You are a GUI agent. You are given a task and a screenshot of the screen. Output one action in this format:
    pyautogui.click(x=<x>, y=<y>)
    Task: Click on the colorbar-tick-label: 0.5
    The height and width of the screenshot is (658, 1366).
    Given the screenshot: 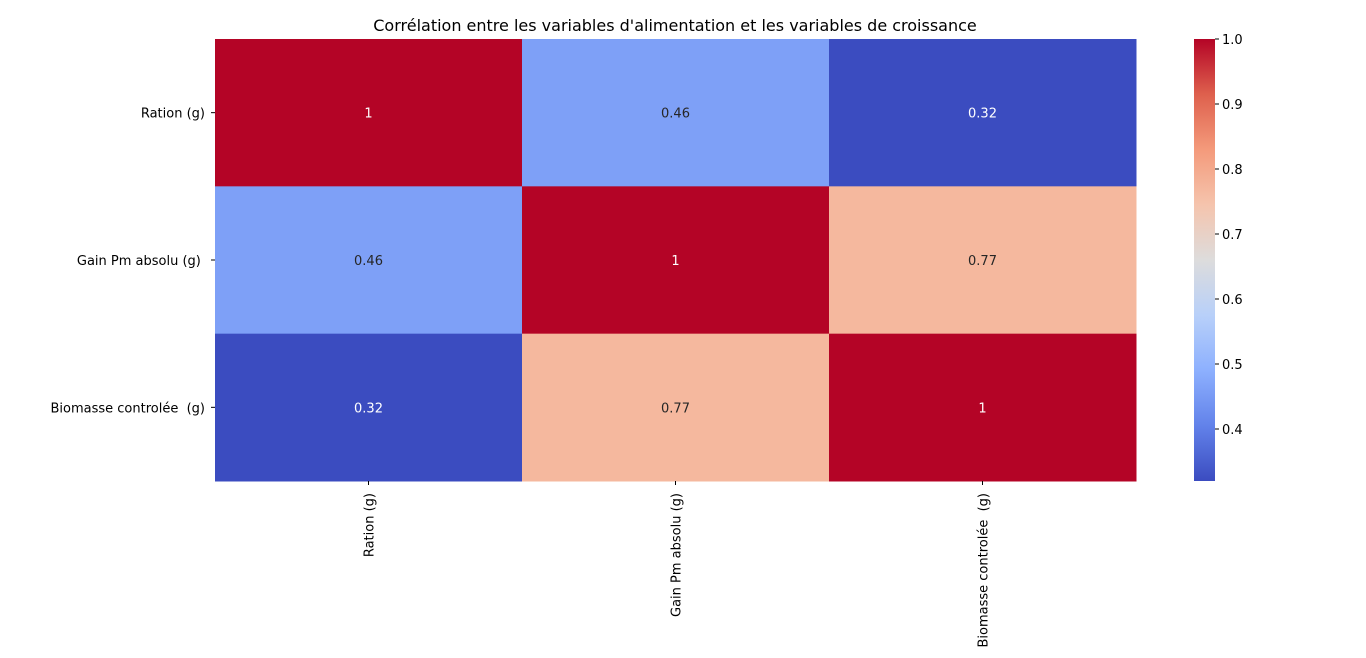 What is the action you would take?
    pyautogui.click(x=1232, y=365)
    